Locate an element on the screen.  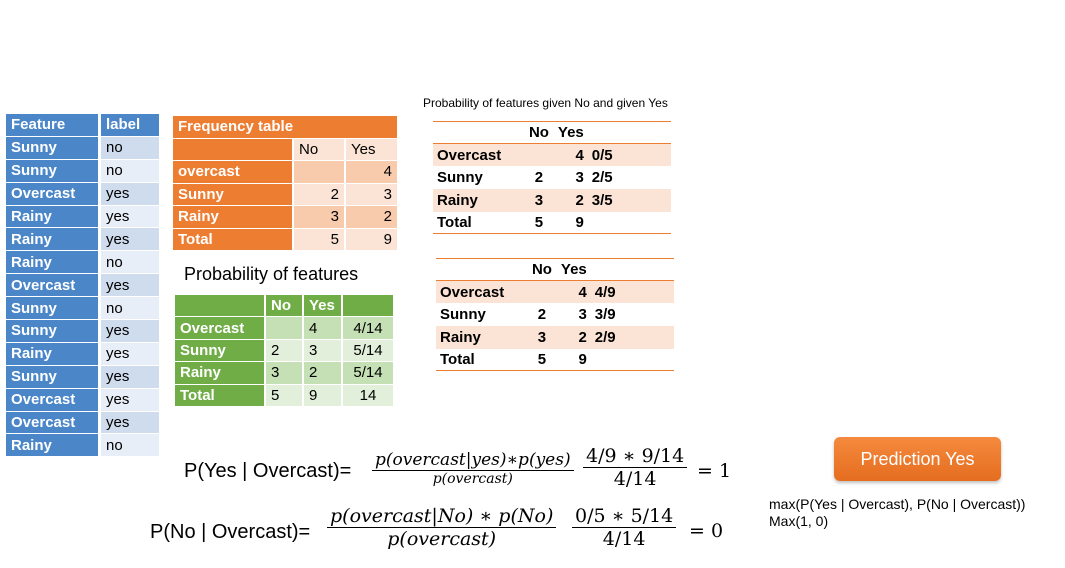
probability-table-title: Probability of features is located at coordinates (271, 274).